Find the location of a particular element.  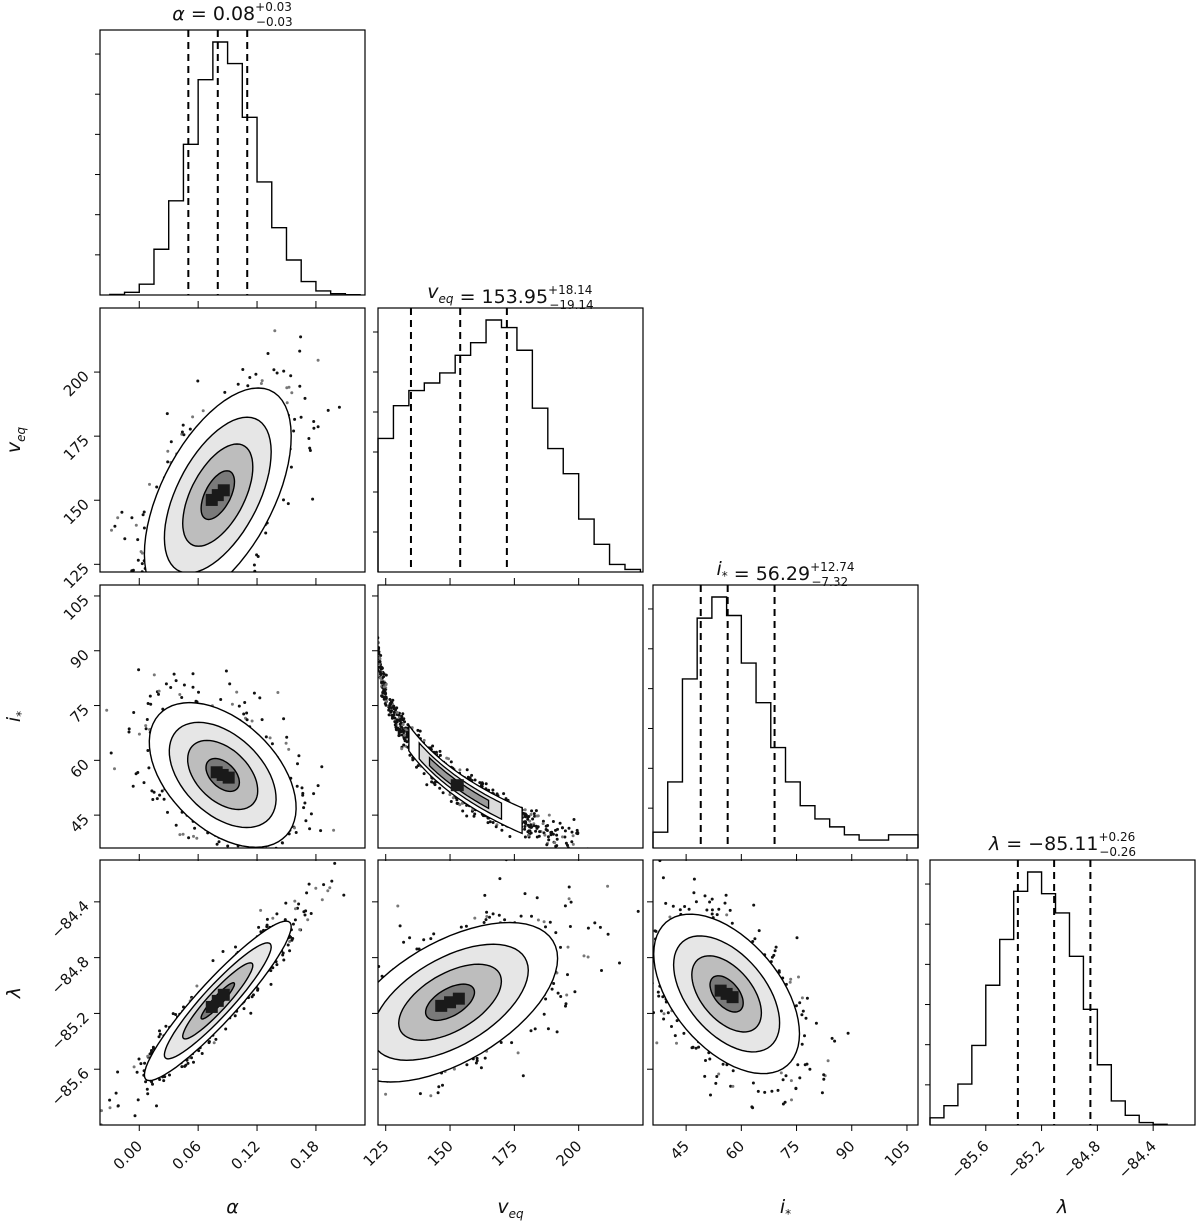

hist-panel-istar: i* = 56.29+12.74 −7.32 is located at coordinates (783, 703).